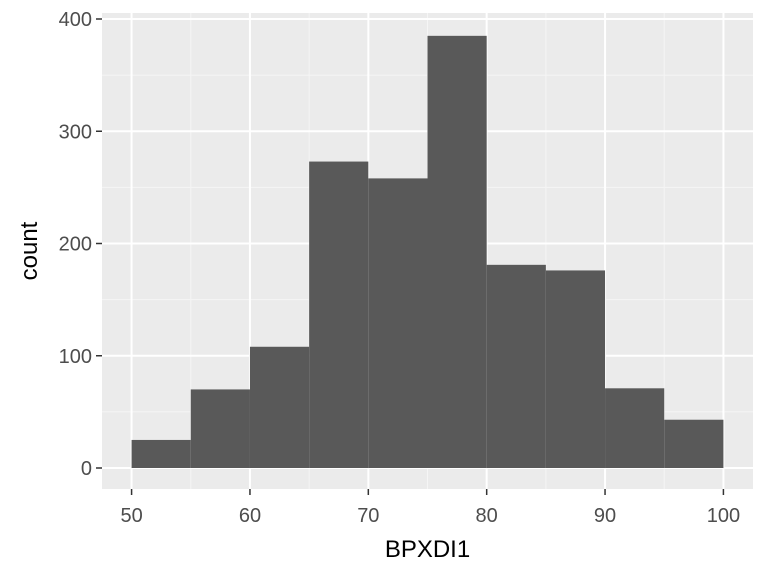 The width and height of the screenshot is (768, 576). I want to click on x-axis-title: BPXDI1, so click(427, 549).